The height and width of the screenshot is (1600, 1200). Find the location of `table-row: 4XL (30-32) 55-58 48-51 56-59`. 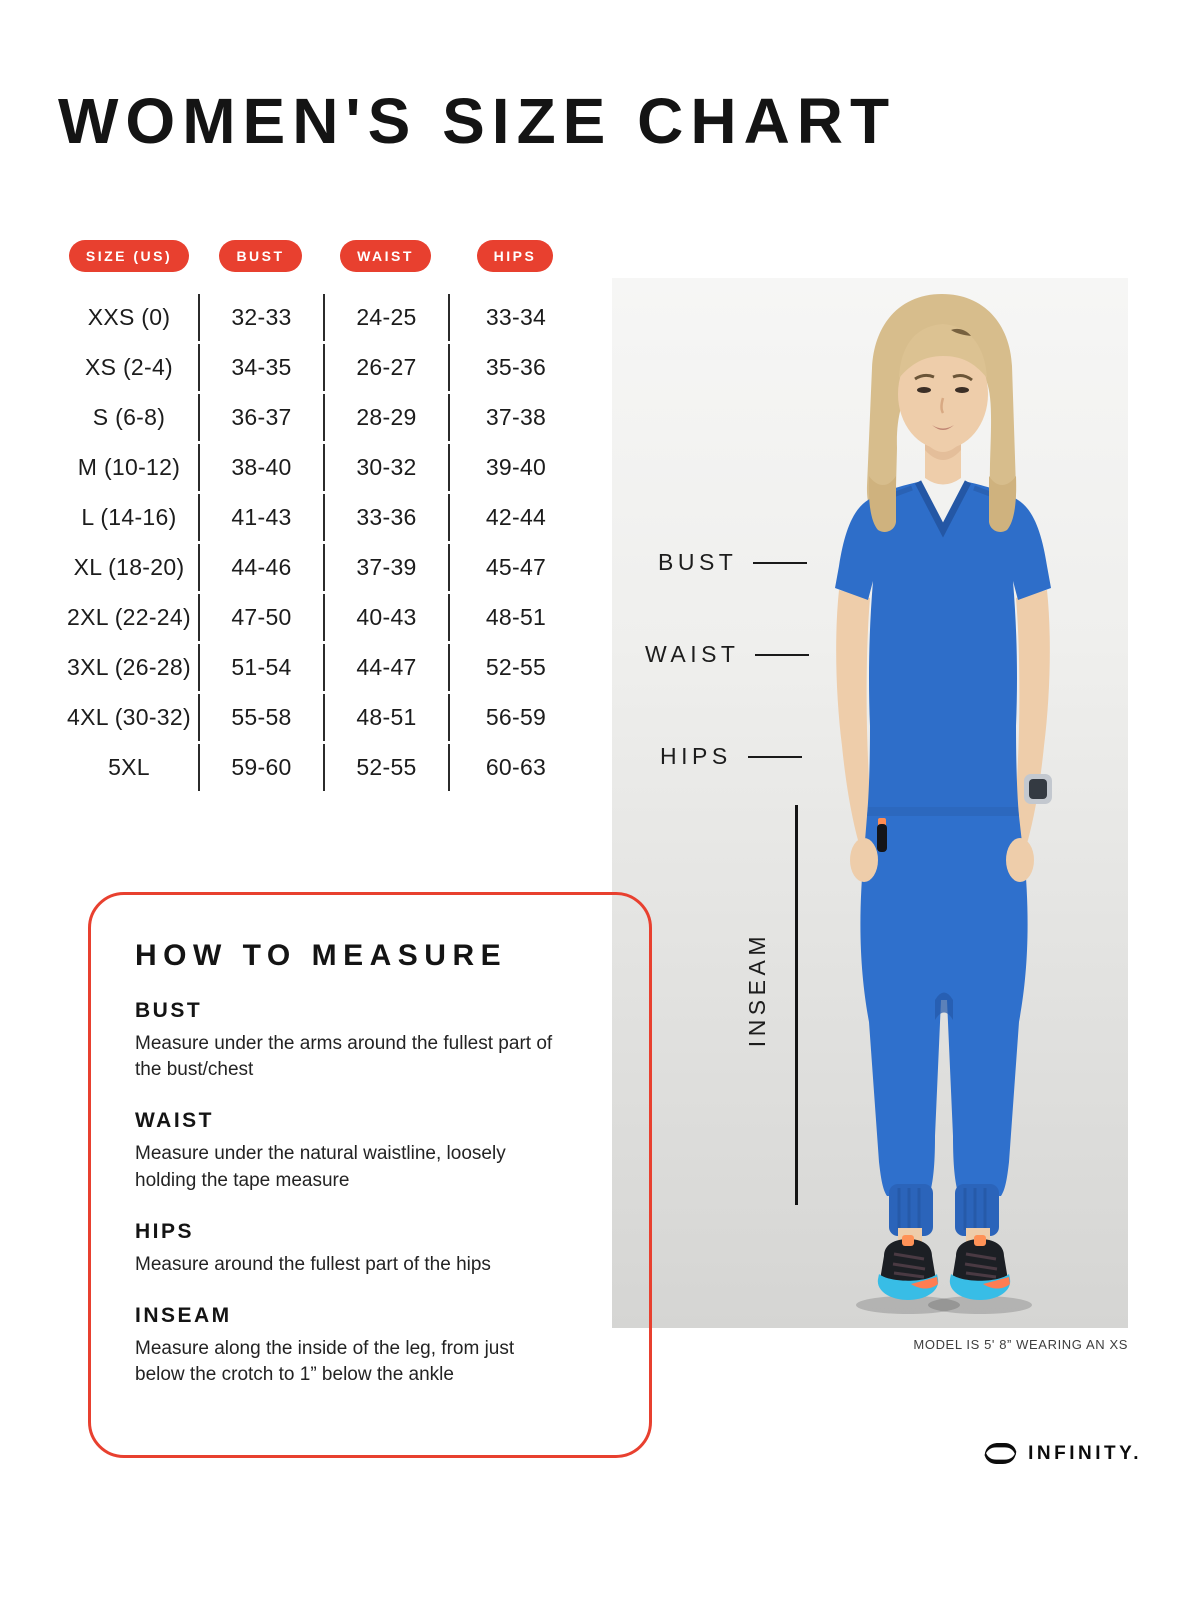

table-row: 4XL (30-32) 55-58 48-51 56-59 is located at coordinates (321, 717).